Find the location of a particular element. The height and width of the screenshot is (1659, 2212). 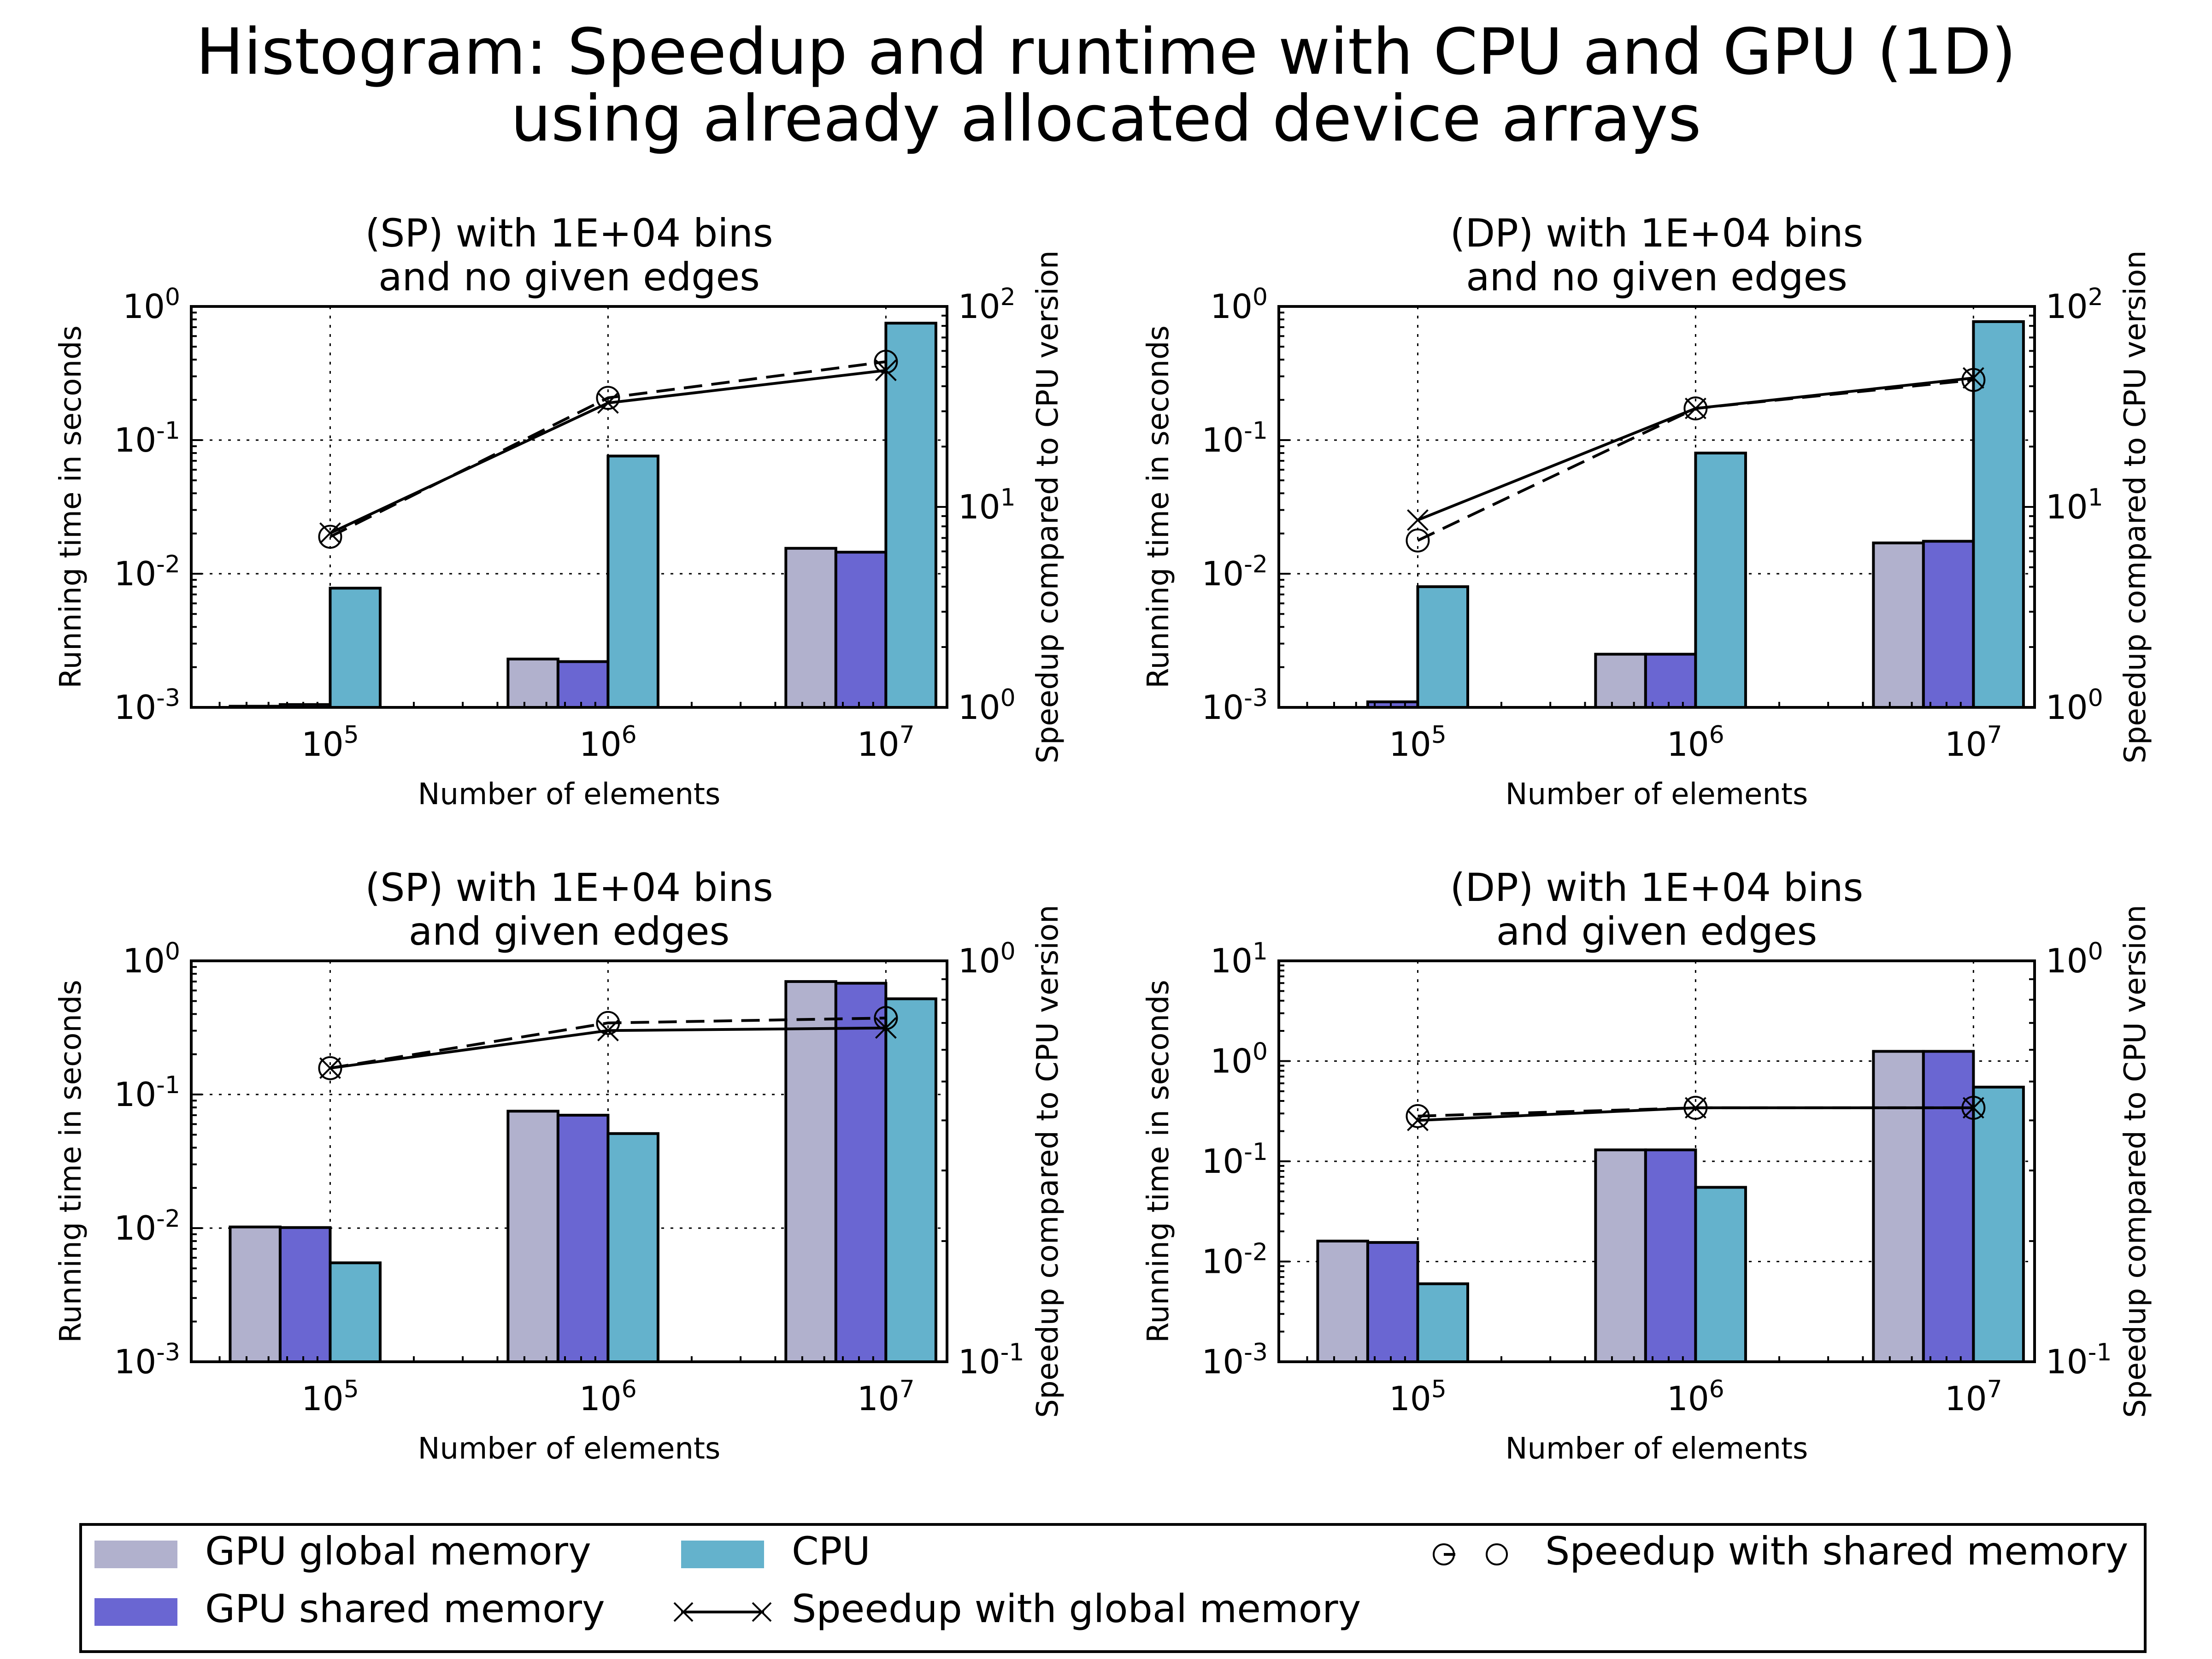

y-tick-label: 101 is located at coordinates (1239, 959).